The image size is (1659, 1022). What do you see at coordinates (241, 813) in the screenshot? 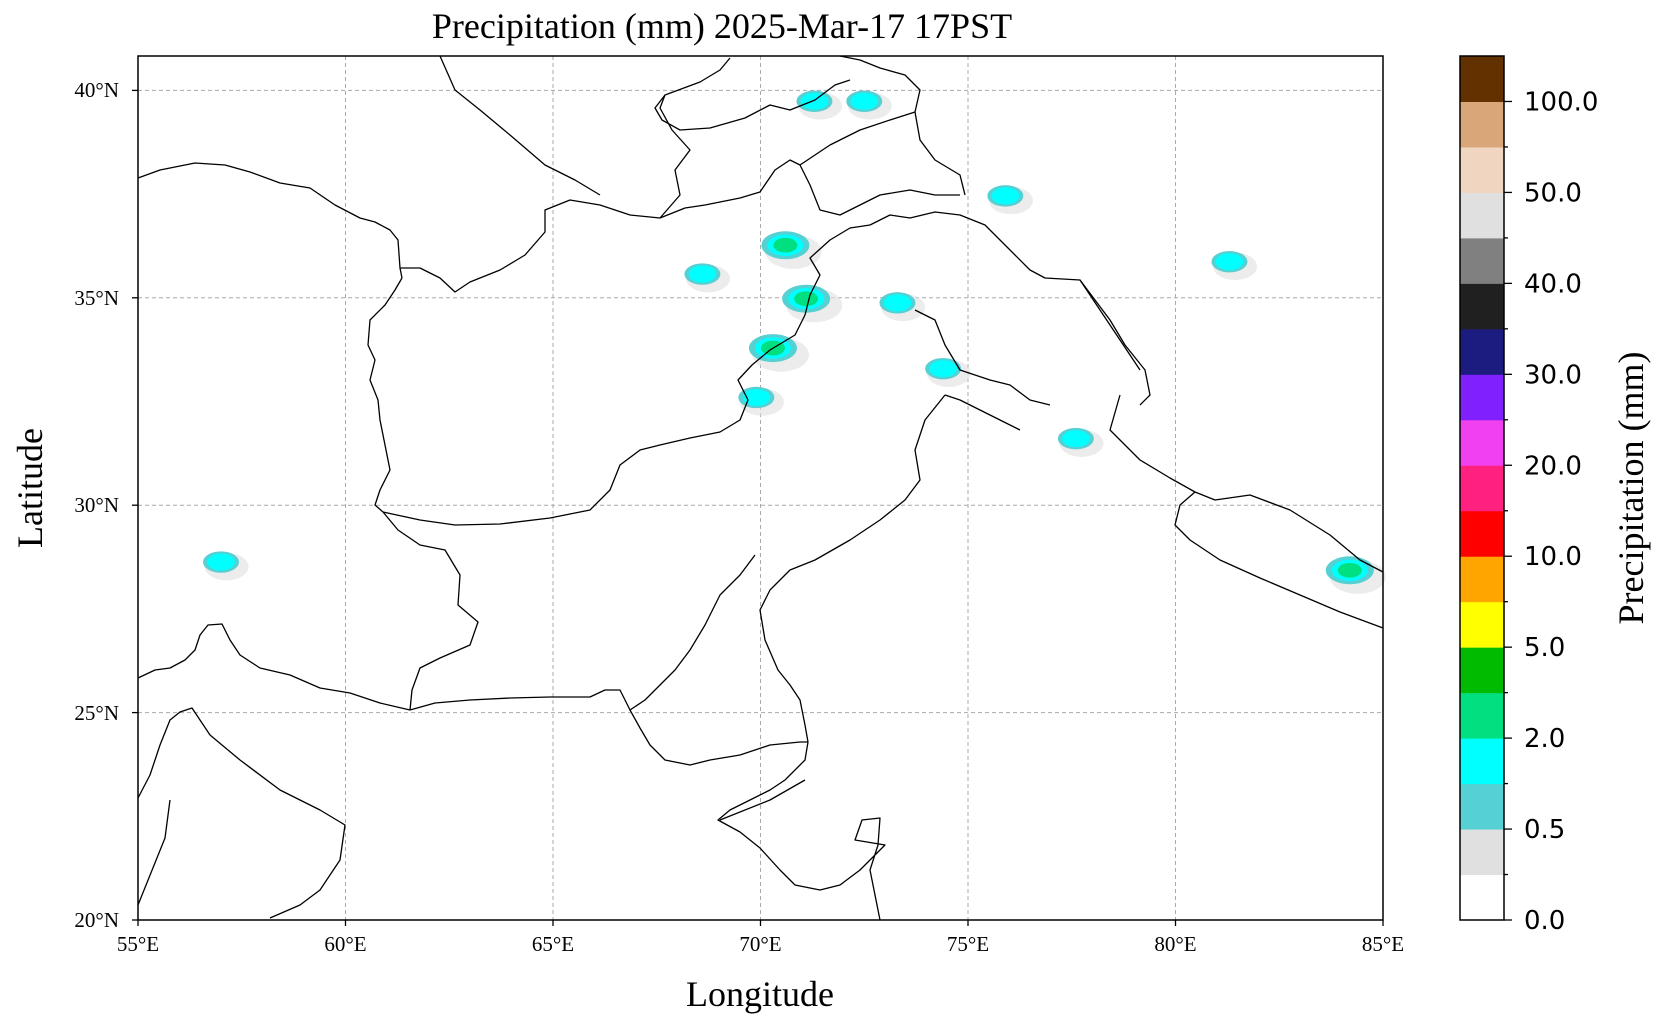
I see `coast-oman` at bounding box center [241, 813].